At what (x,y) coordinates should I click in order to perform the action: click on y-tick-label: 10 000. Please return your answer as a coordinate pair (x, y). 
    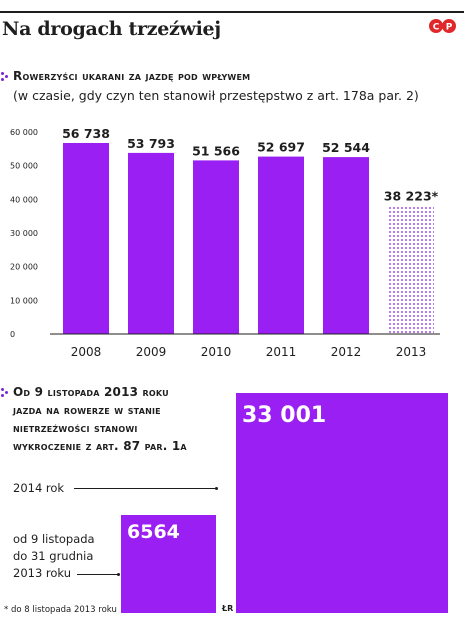
    Looking at the image, I should click on (24, 300).